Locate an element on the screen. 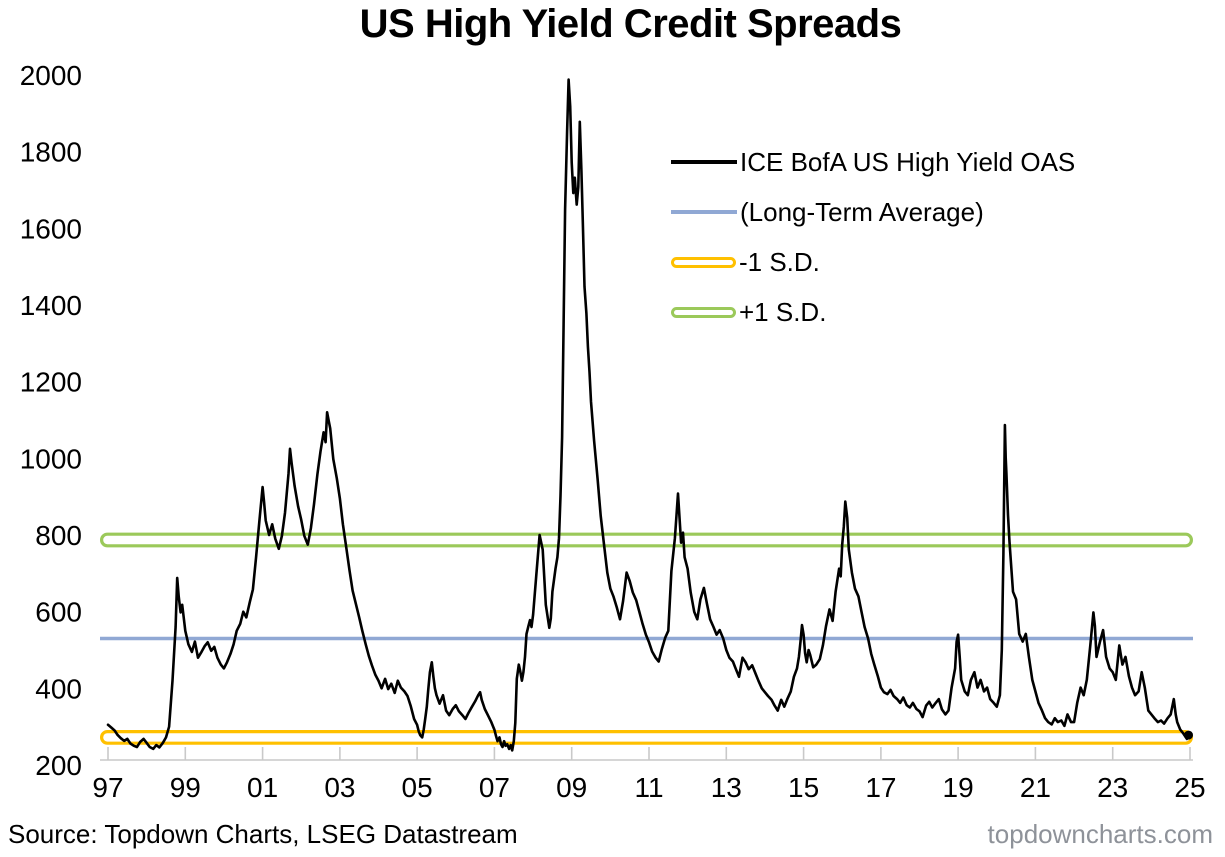  y-tick-label: 1000 is located at coordinates (51, 458).